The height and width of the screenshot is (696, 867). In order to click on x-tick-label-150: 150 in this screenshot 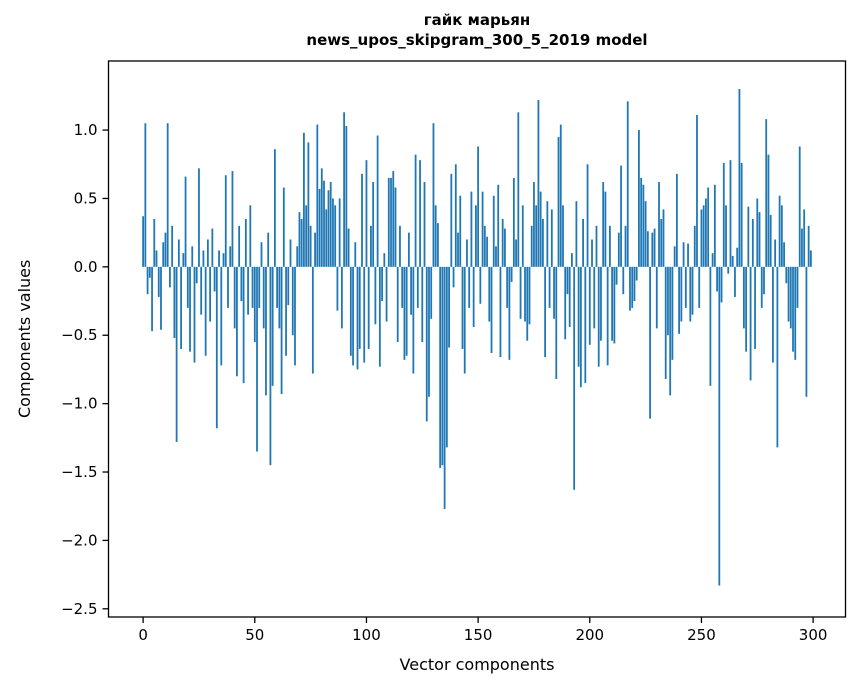, I will do `click(478, 635)`.